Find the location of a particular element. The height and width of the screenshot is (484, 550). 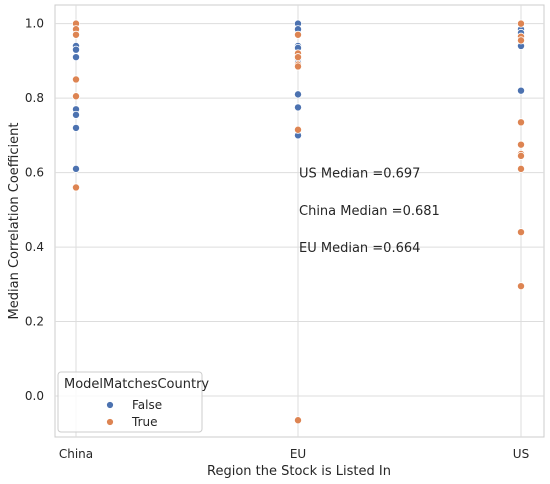

x-tick-labels: China EU US is located at coordinates (294, 454).